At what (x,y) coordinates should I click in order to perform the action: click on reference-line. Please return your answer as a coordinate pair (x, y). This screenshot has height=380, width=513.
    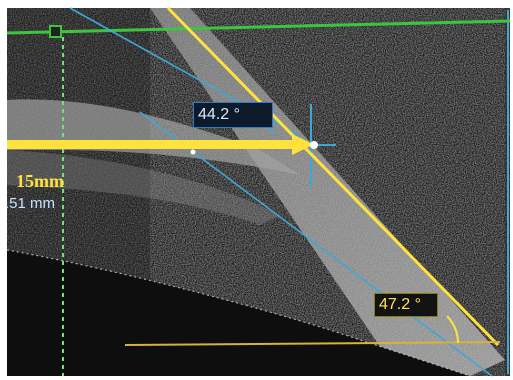
    Looking at the image, I should click on (258, 27).